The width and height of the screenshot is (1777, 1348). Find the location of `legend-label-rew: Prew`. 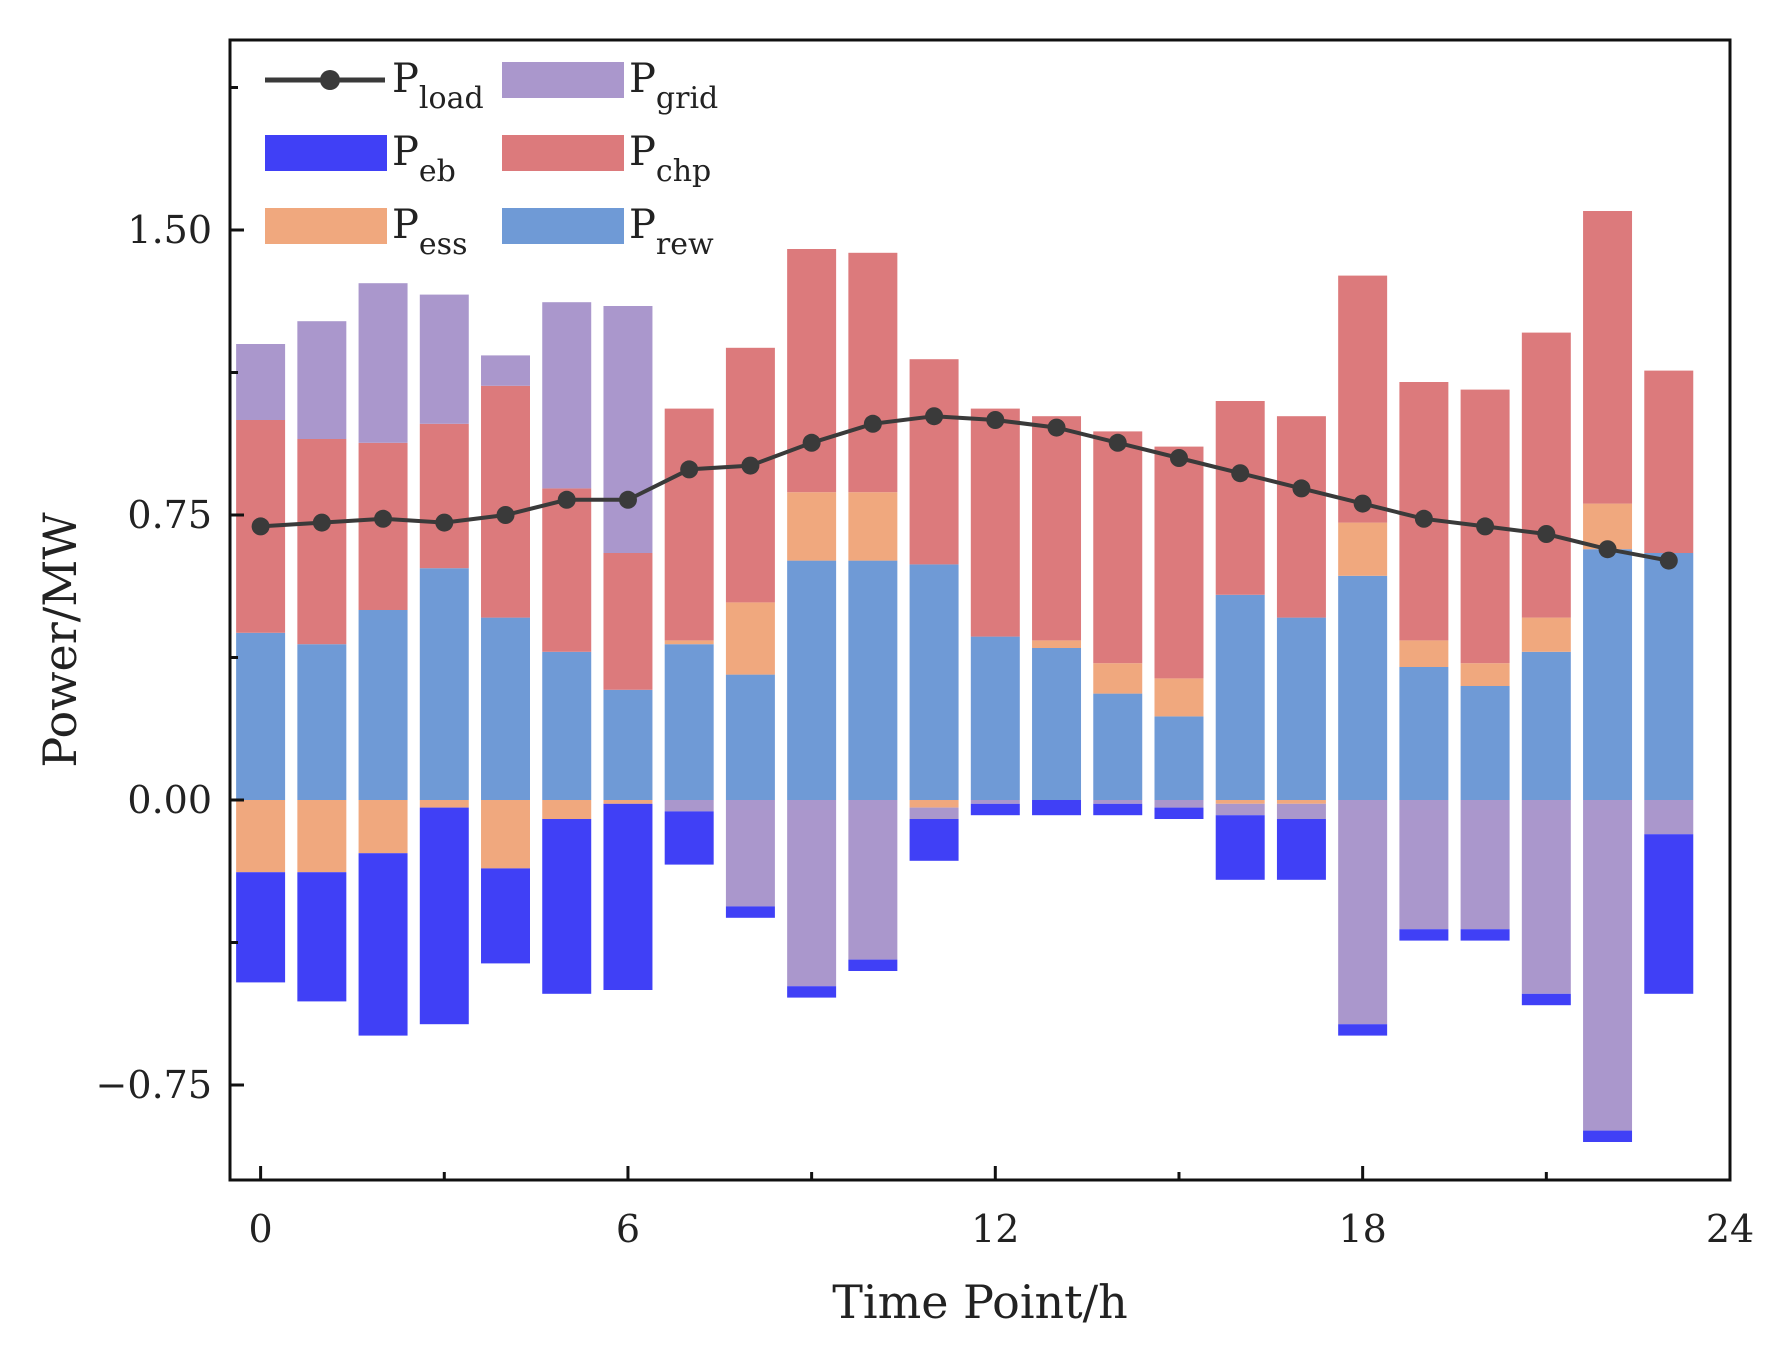

legend-label-rew: Prew is located at coordinates (671, 232).